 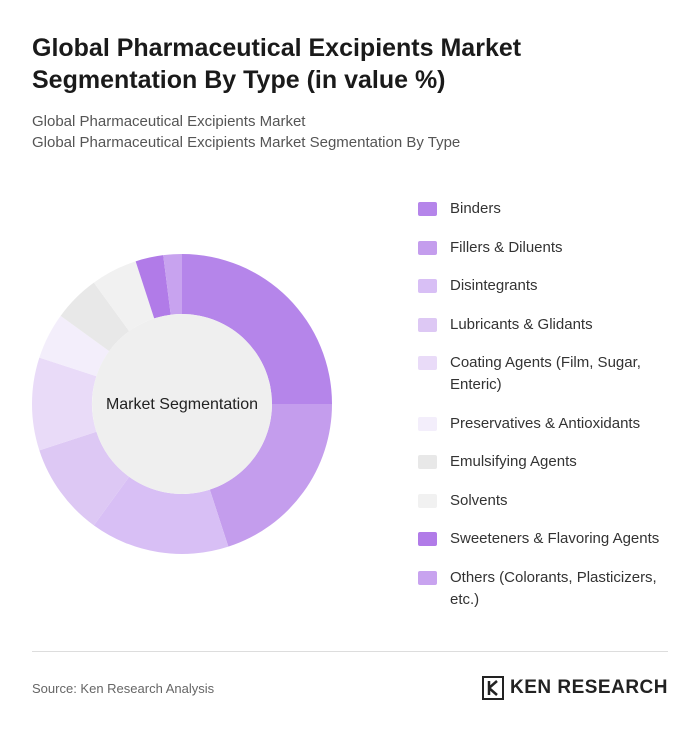 I want to click on divider, so click(x=350, y=651).